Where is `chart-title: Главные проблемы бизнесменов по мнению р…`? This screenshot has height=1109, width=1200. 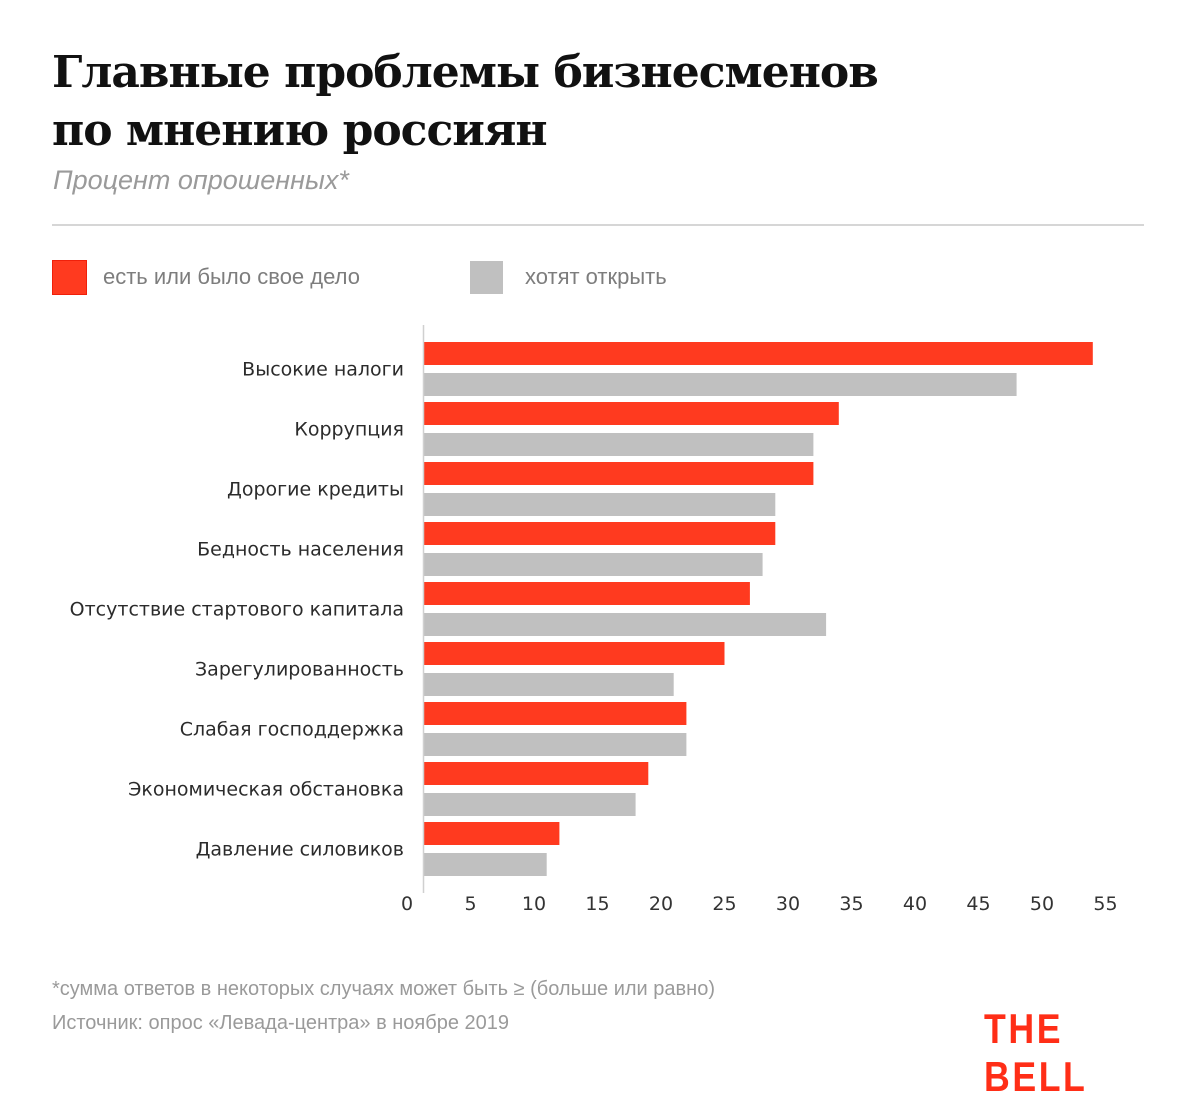
chart-title: Главные проблемы бизнесменов по мнению р… is located at coordinates (552, 102).